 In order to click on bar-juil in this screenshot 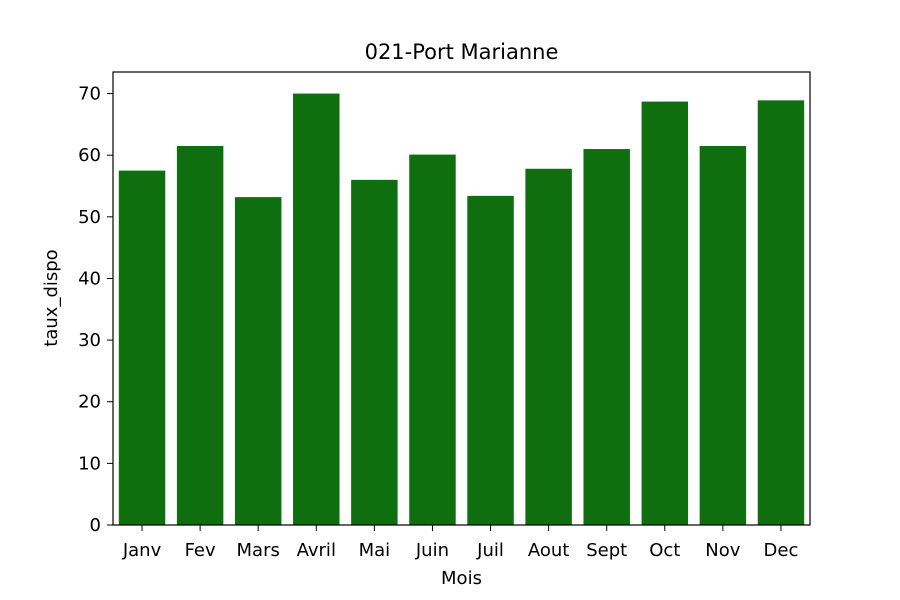, I will do `click(490, 360)`.